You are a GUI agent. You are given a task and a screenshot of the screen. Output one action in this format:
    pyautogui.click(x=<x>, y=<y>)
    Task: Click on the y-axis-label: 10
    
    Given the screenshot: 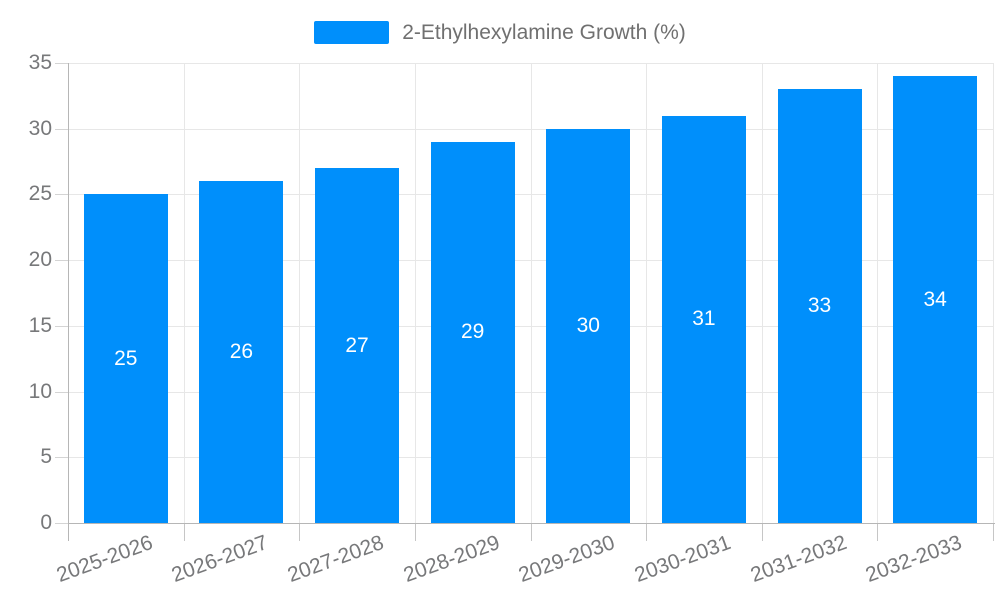 What is the action you would take?
    pyautogui.click(x=40, y=391)
    